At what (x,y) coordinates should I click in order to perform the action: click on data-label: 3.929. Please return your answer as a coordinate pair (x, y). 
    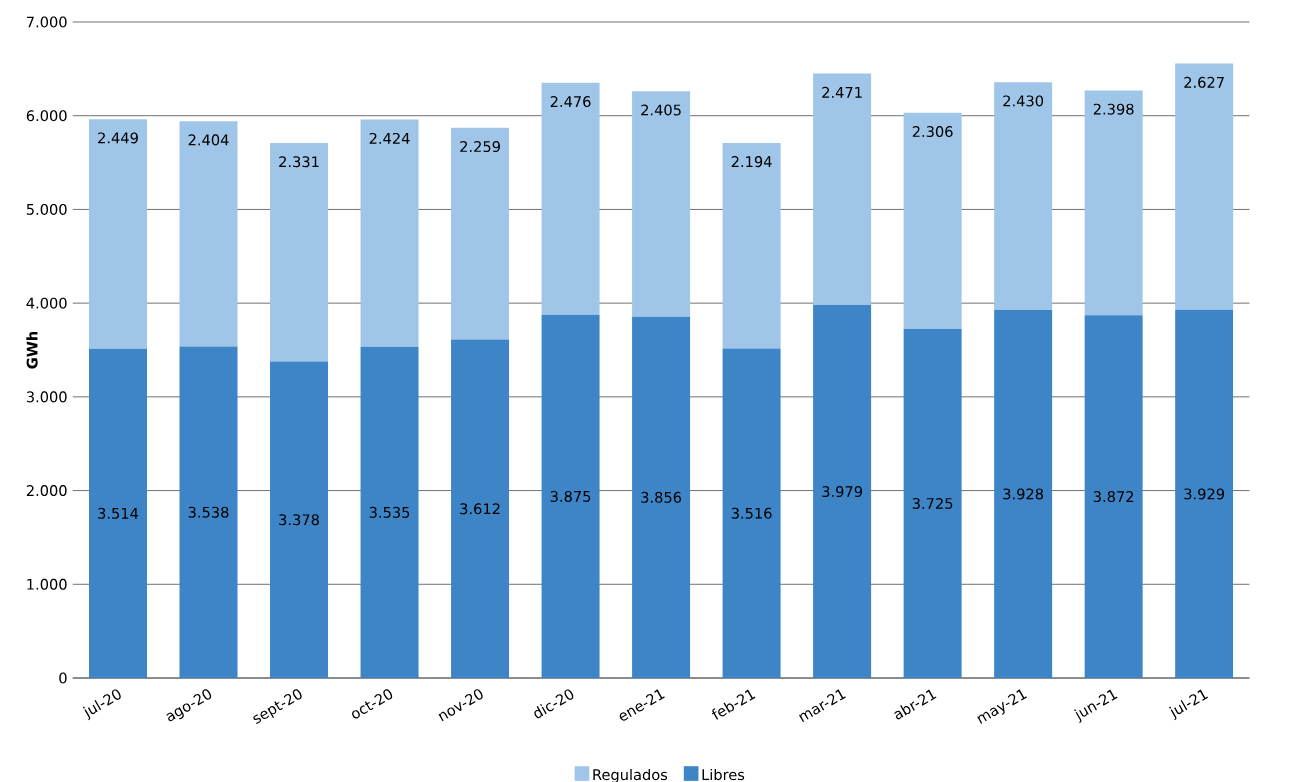
    Looking at the image, I should click on (1204, 494).